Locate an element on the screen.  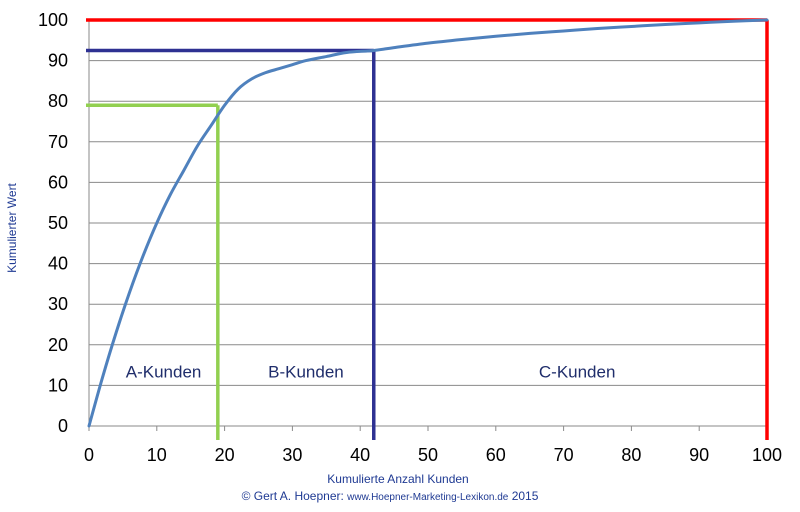
x-tick-label: 20 is located at coordinates (225, 455).